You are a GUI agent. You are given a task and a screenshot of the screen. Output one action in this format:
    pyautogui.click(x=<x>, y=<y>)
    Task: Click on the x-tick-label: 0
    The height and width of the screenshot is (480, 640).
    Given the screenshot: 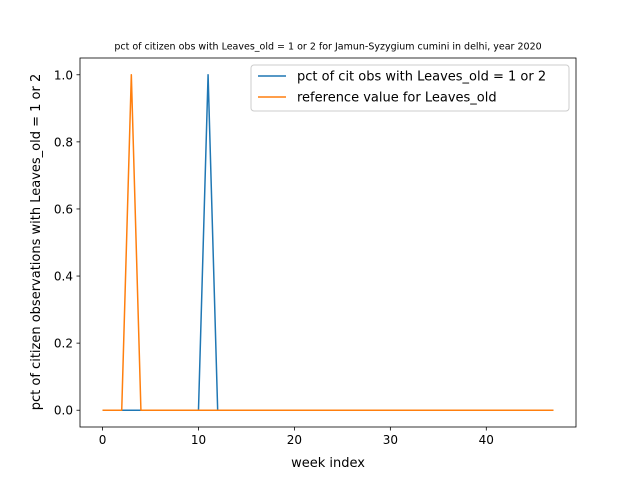 What is the action you would take?
    pyautogui.click(x=103, y=440)
    